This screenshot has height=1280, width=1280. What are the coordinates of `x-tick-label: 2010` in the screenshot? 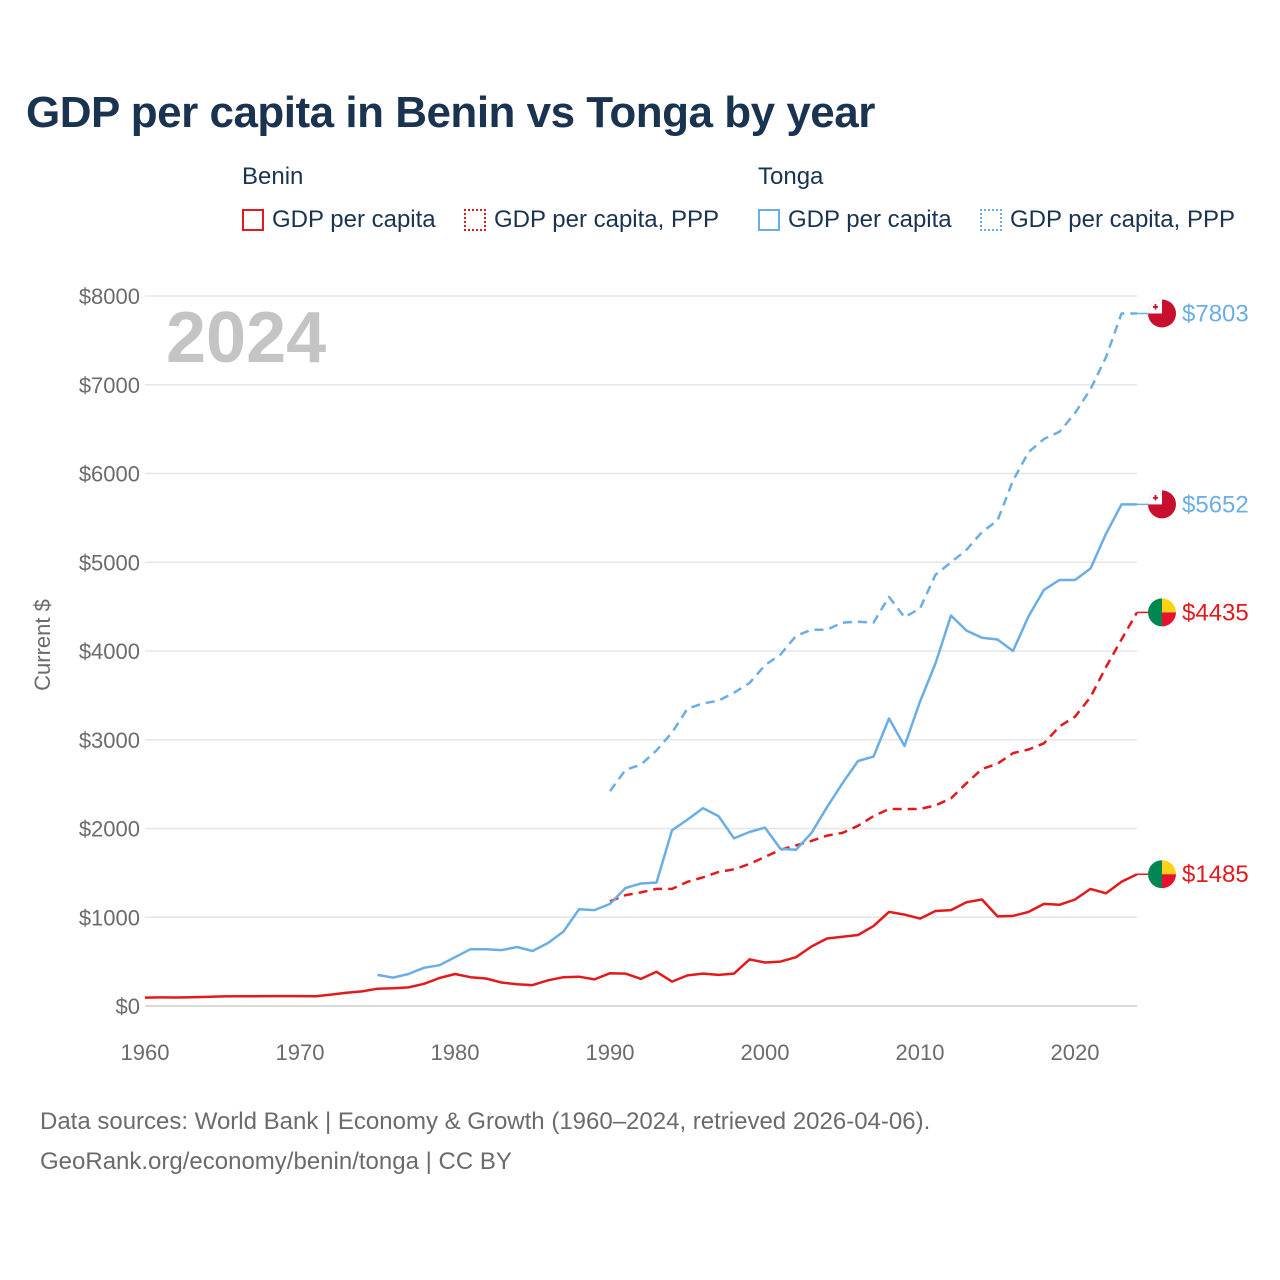 It's located at (920, 1052).